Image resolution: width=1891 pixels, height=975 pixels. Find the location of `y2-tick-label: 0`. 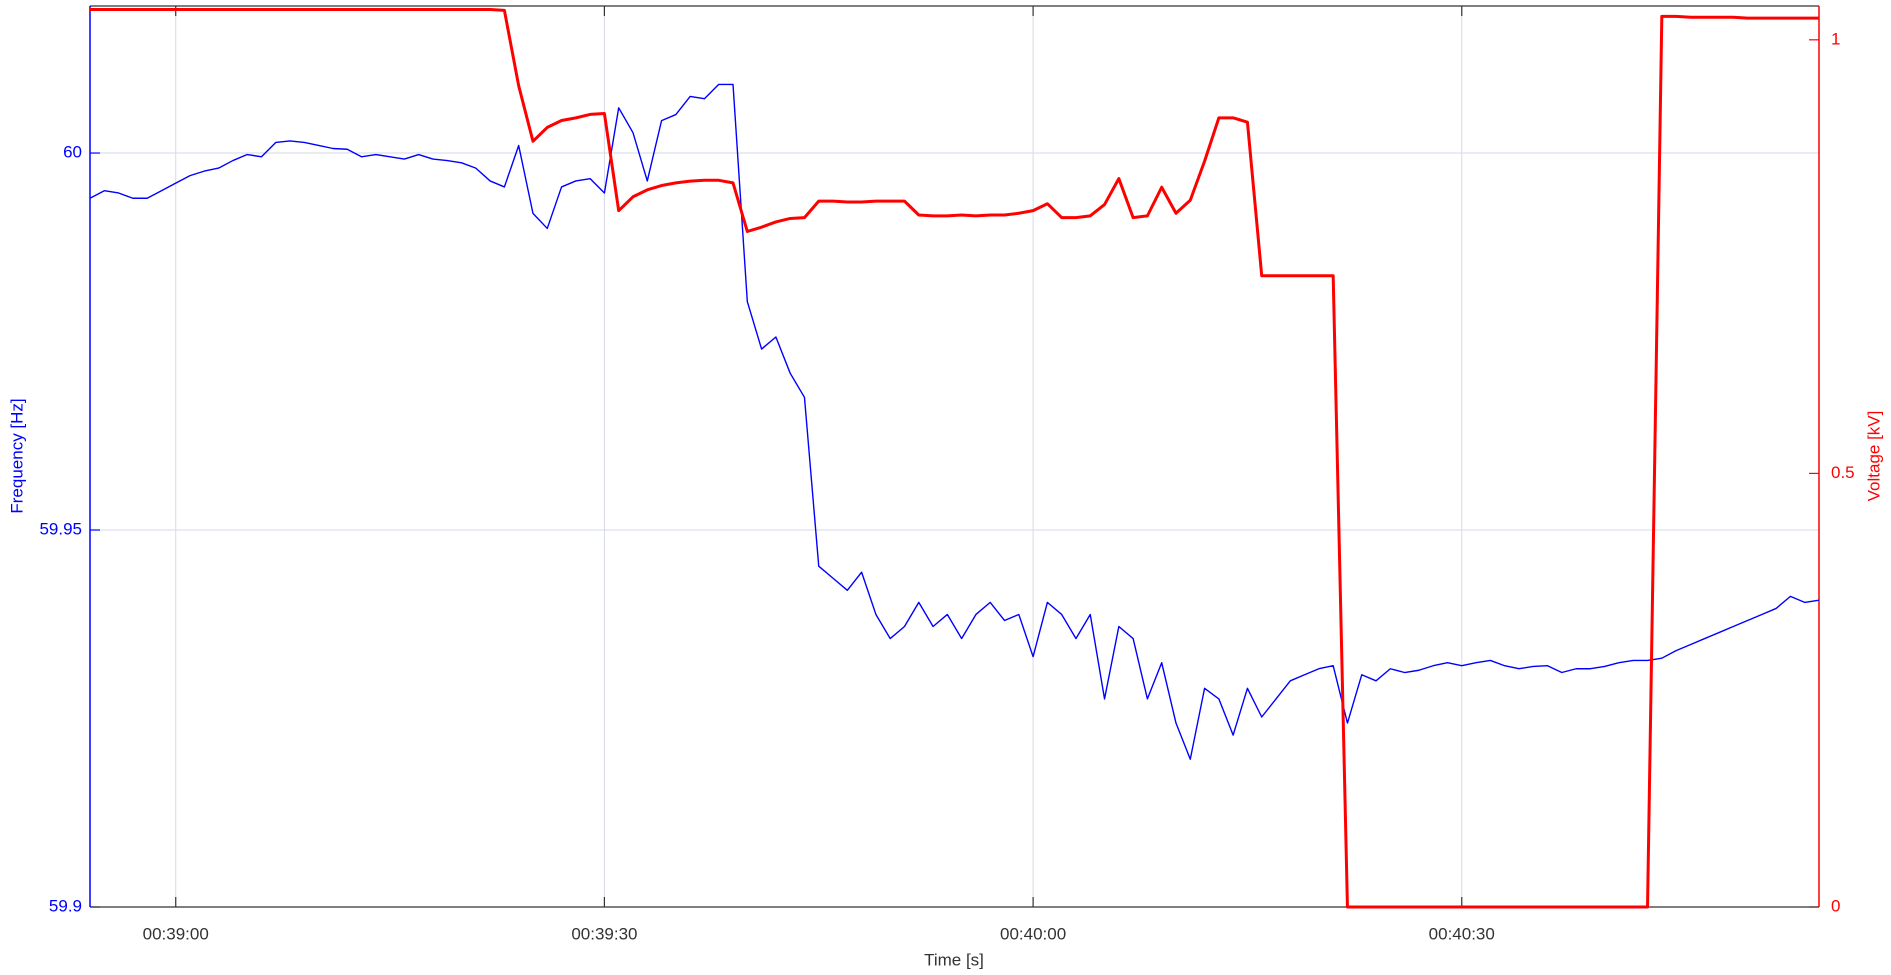

y2-tick-label: 0 is located at coordinates (1835, 905).